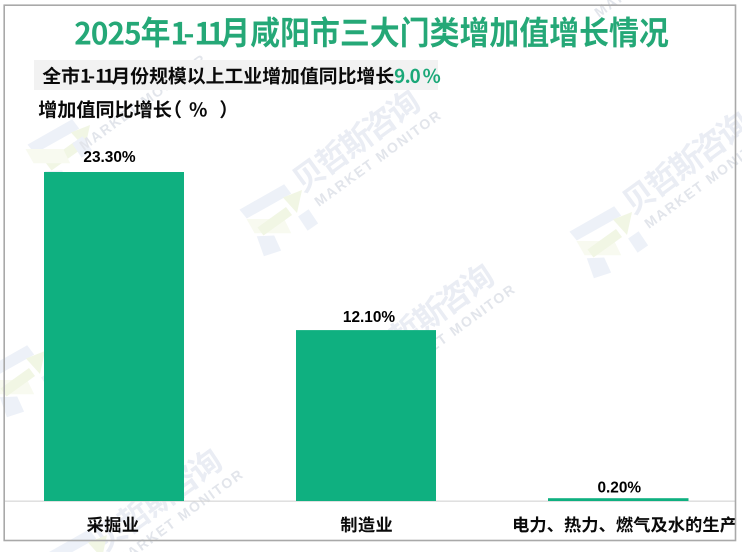  Describe the element at coordinates (619, 487) in the screenshot. I see `svg-text: 0.20%` at that location.